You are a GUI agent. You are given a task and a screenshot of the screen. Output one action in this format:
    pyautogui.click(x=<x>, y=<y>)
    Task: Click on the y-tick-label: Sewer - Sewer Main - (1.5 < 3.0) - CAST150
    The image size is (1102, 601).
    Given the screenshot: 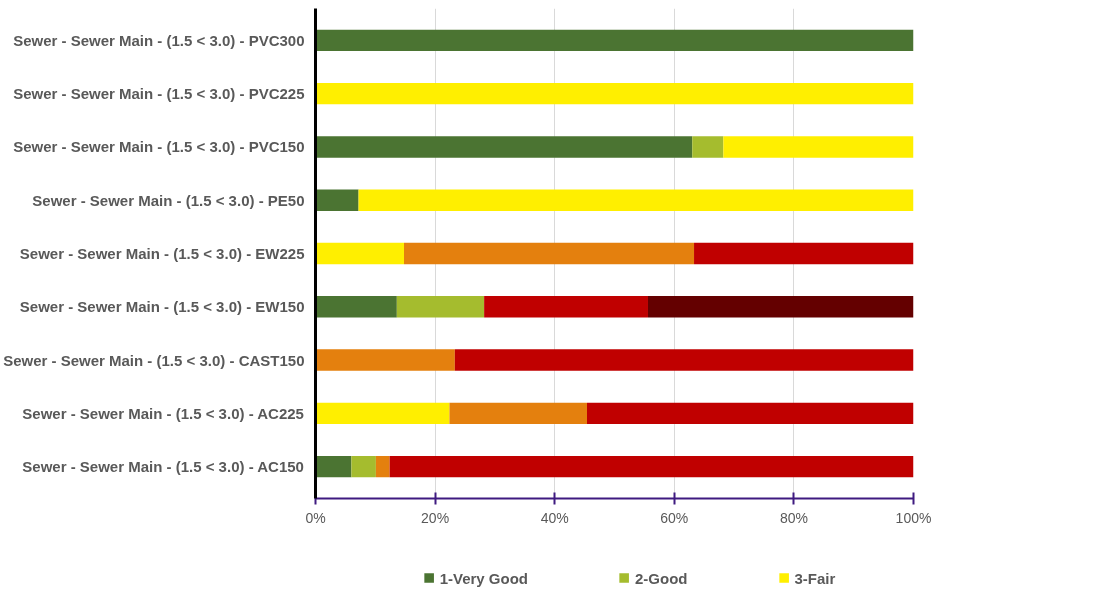 What is the action you would take?
    pyautogui.click(x=154, y=360)
    